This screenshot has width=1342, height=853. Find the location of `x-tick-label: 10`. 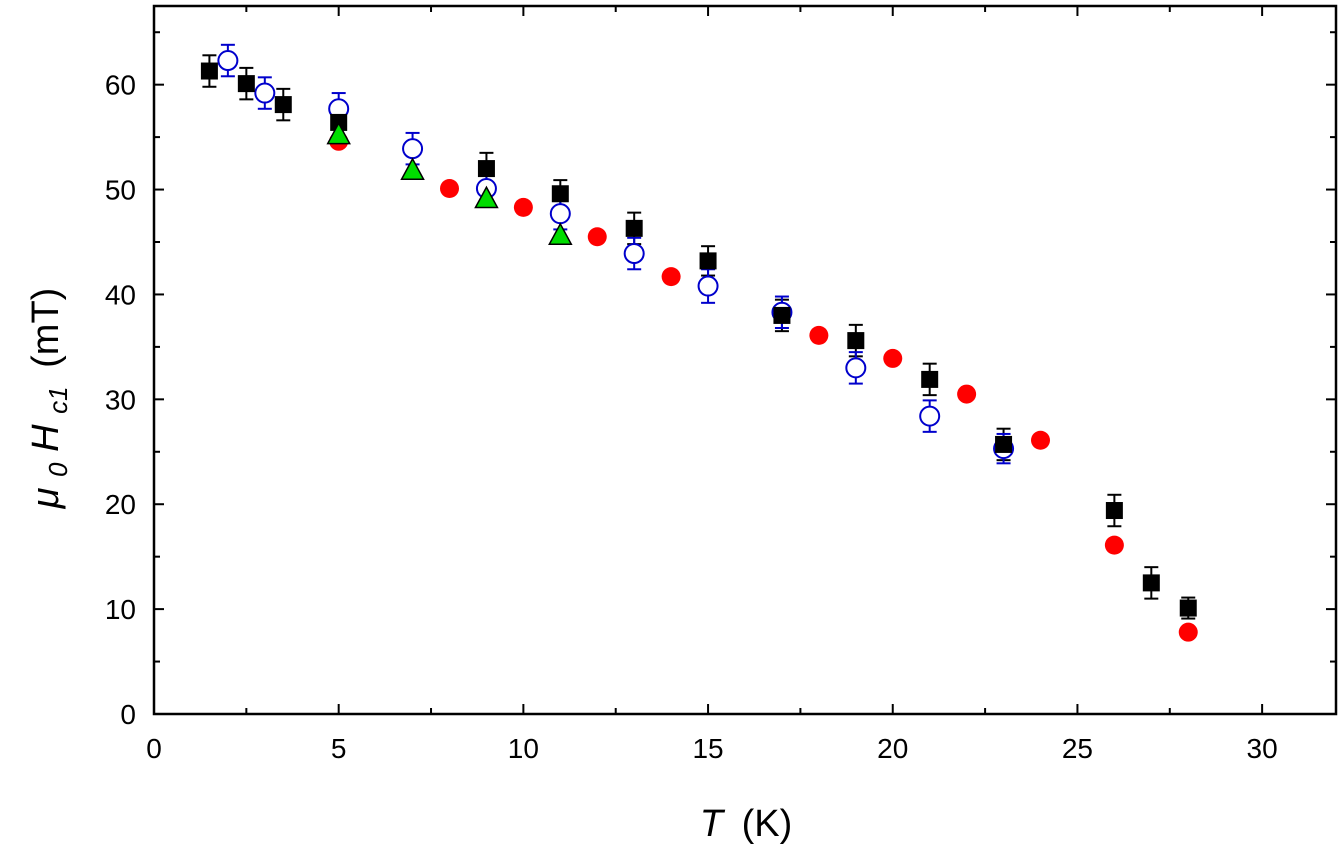

x-tick-label: 10 is located at coordinates (523, 748).